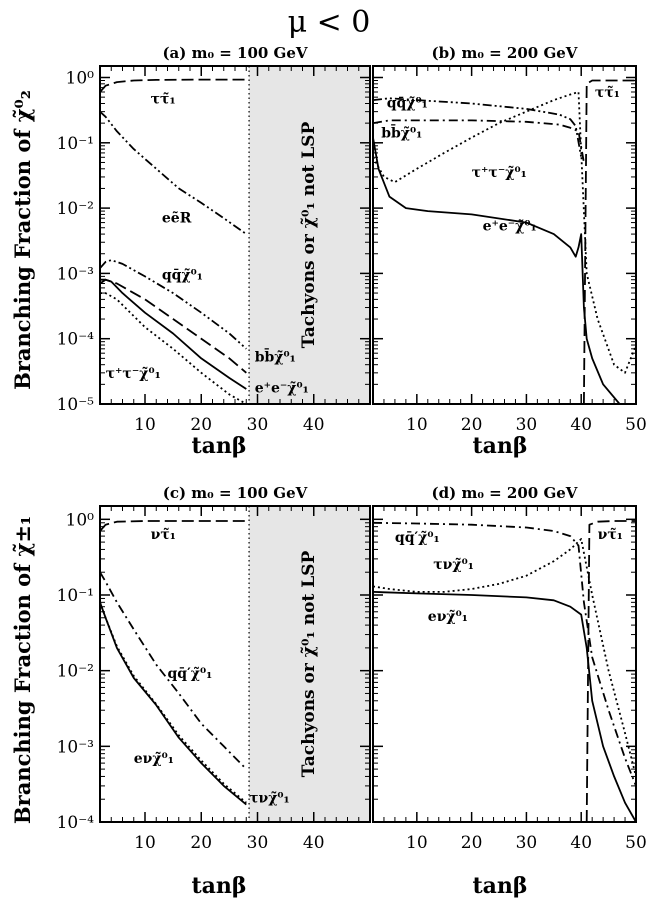  Describe the element at coordinates (329, 22) in the screenshot. I see `figure-title: μ < 0` at that location.